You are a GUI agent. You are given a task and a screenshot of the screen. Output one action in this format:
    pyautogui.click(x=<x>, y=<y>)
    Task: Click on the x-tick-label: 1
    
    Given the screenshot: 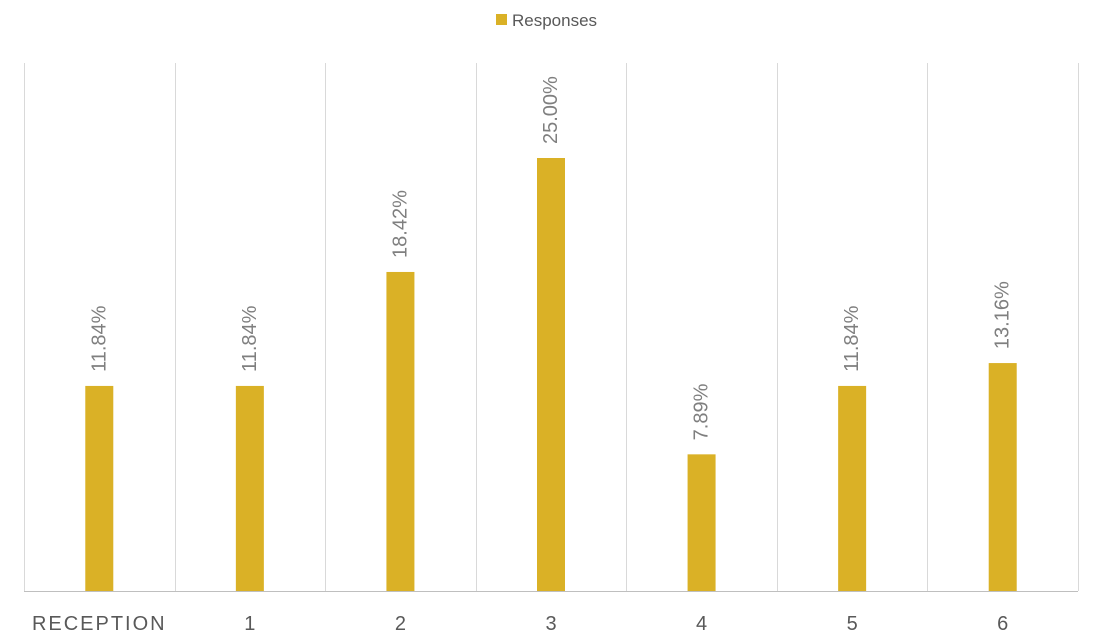 What is the action you would take?
    pyautogui.click(x=249, y=624)
    